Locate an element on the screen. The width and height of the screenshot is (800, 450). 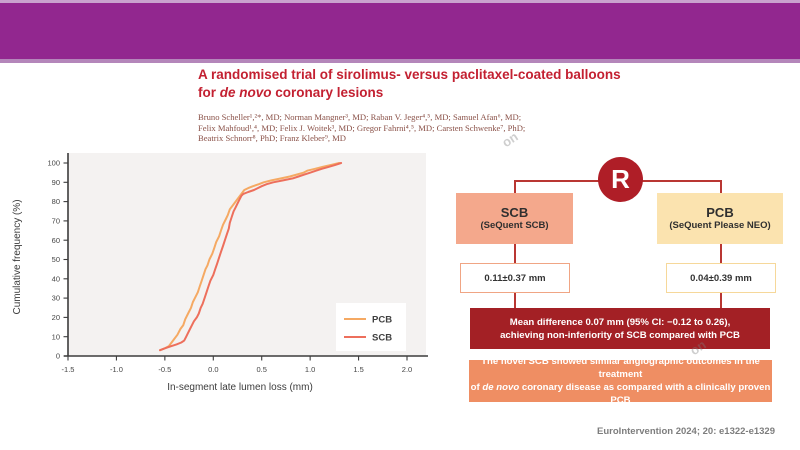
legend-box is located at coordinates (371, 327).